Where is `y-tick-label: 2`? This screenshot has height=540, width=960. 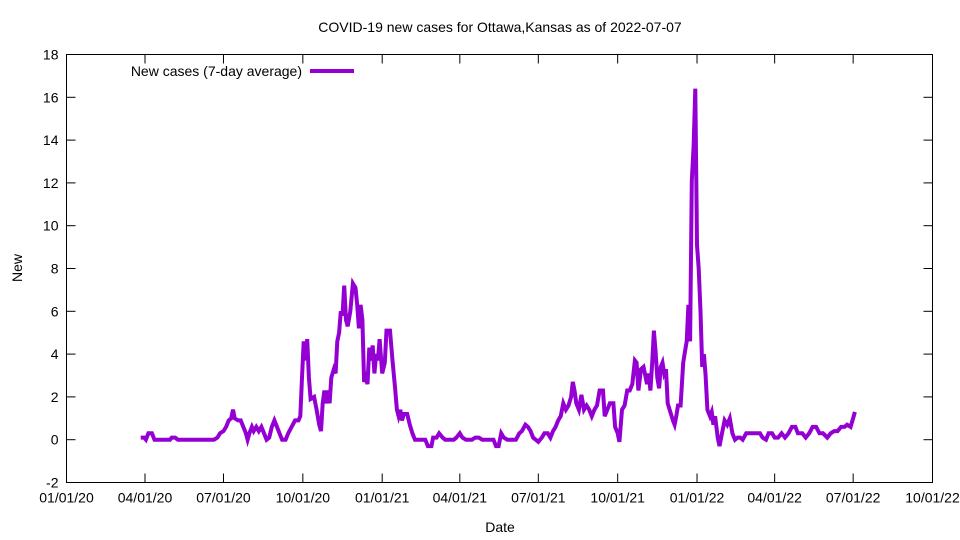
y-tick-label: 2 is located at coordinates (55, 397).